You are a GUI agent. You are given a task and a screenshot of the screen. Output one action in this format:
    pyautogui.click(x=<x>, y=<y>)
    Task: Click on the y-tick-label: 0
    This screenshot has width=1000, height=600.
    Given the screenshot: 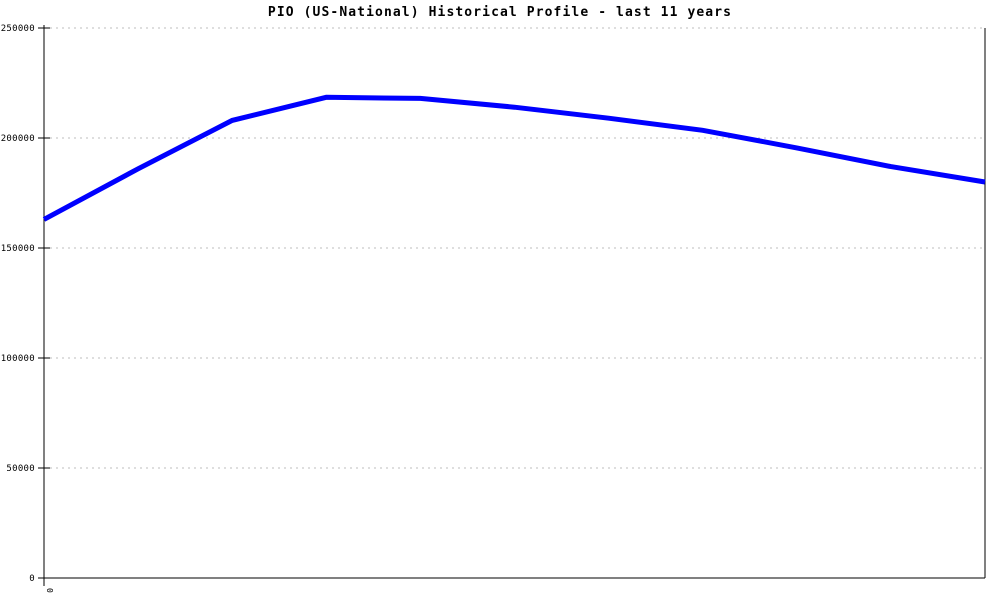 What is the action you would take?
    pyautogui.click(x=32, y=579)
    